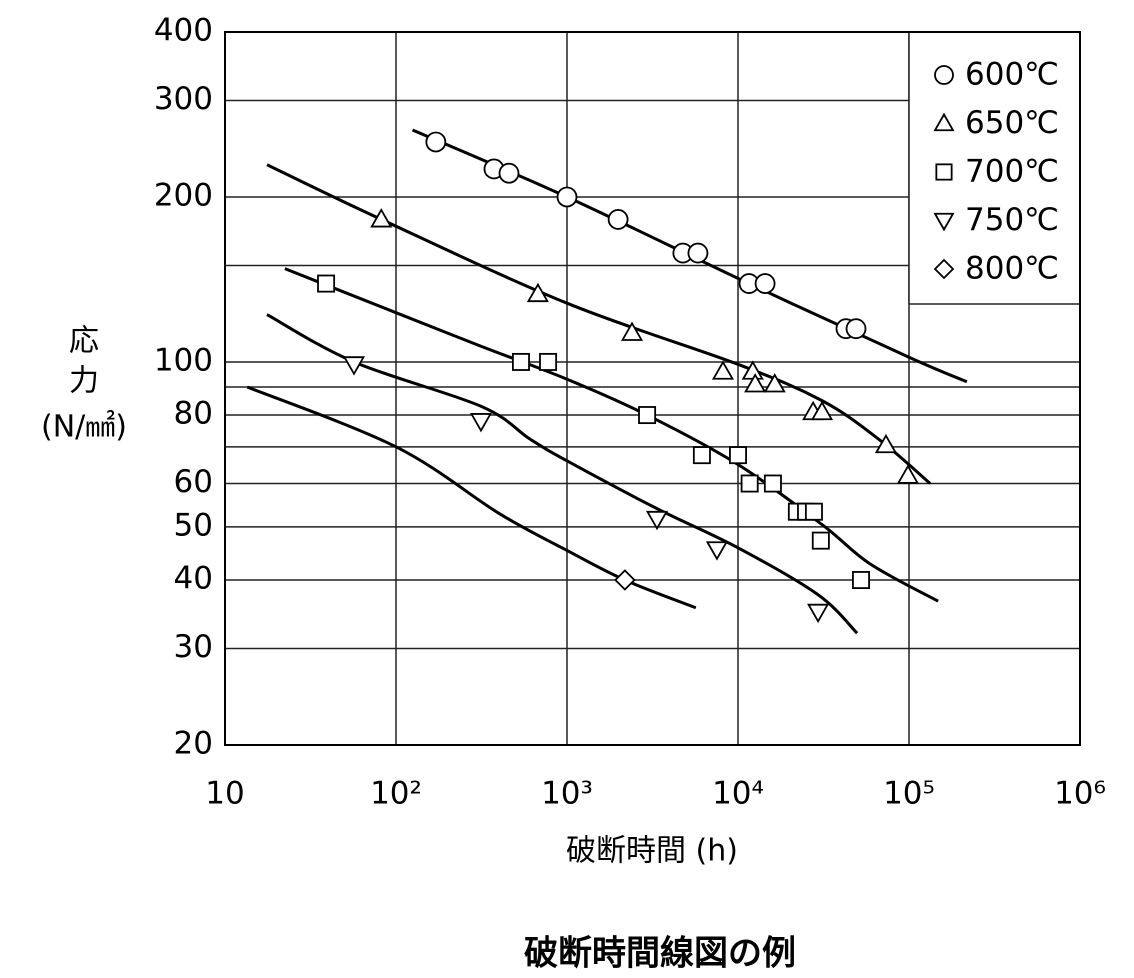 The image size is (1134, 978). What do you see at coordinates (1012, 123) in the screenshot?
I see `legend-label: 650℃` at bounding box center [1012, 123].